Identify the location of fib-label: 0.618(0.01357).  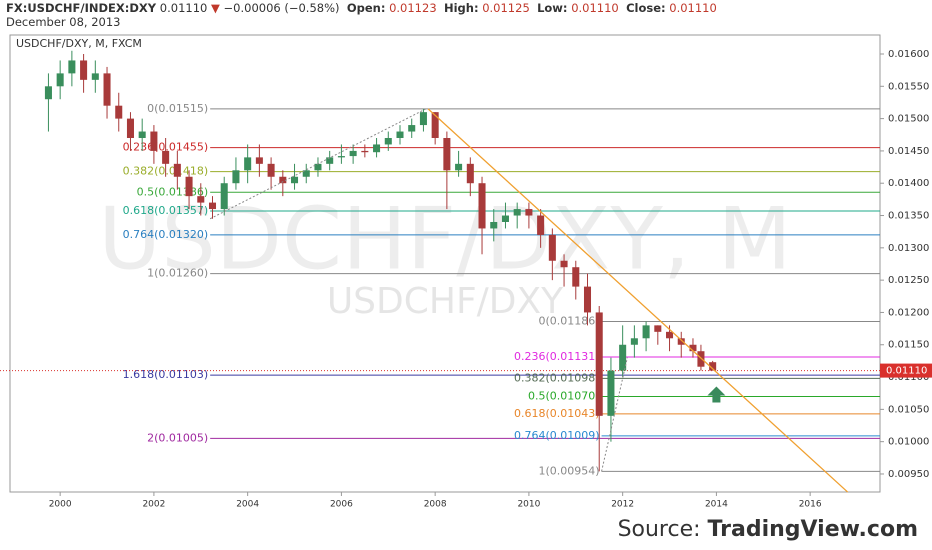
(166, 210).